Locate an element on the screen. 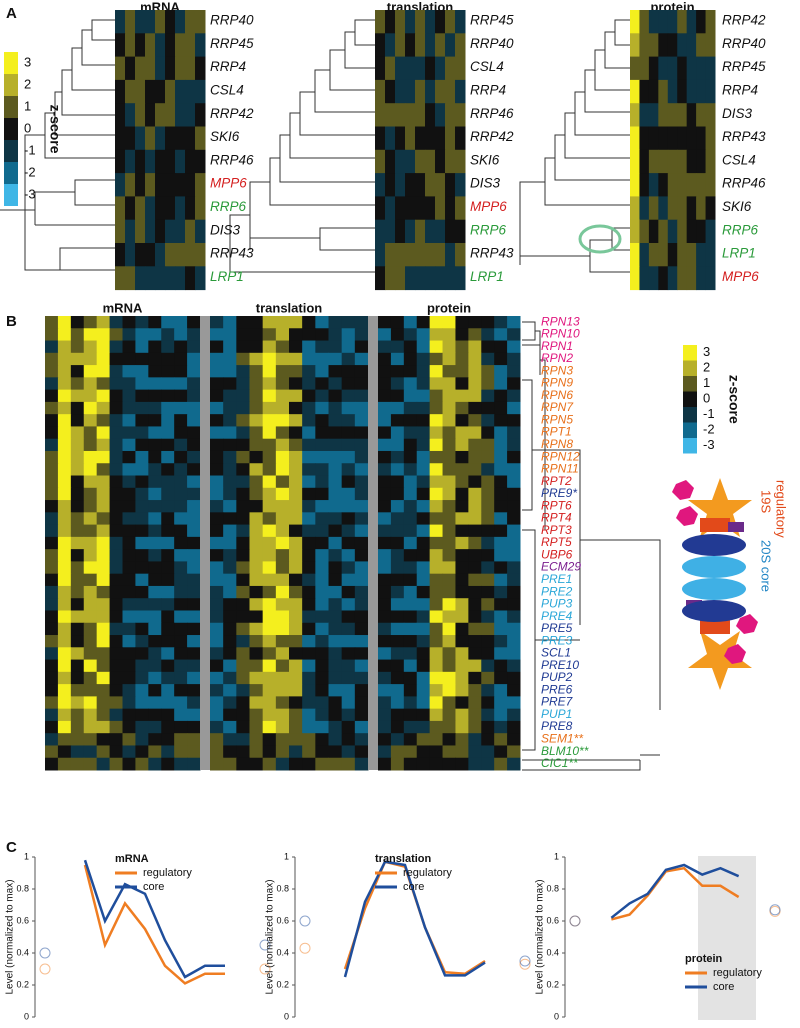  gene-label: LRP1 is located at coordinates (227, 276).